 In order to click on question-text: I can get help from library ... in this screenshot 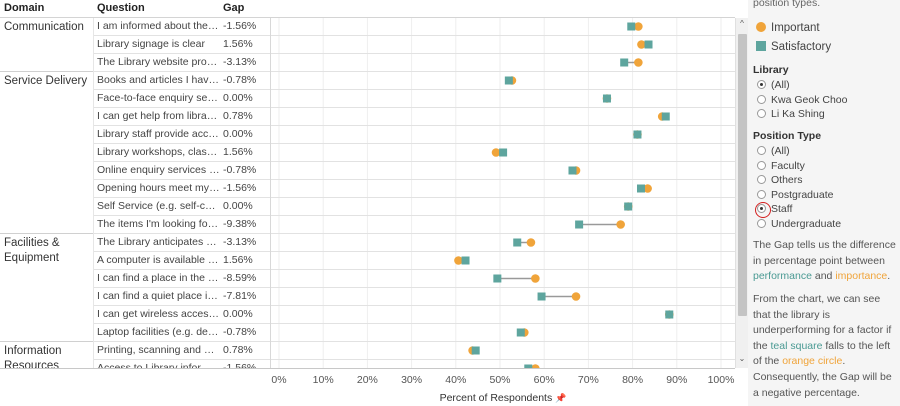, I will do `click(158, 116)`.